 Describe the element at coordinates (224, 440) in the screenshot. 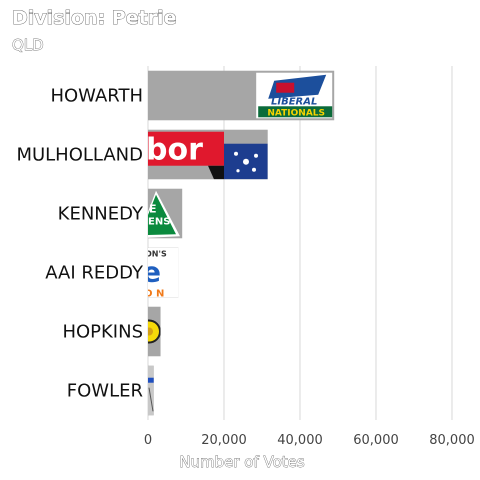

I see `x-tick-label-20000: 20,000` at that location.